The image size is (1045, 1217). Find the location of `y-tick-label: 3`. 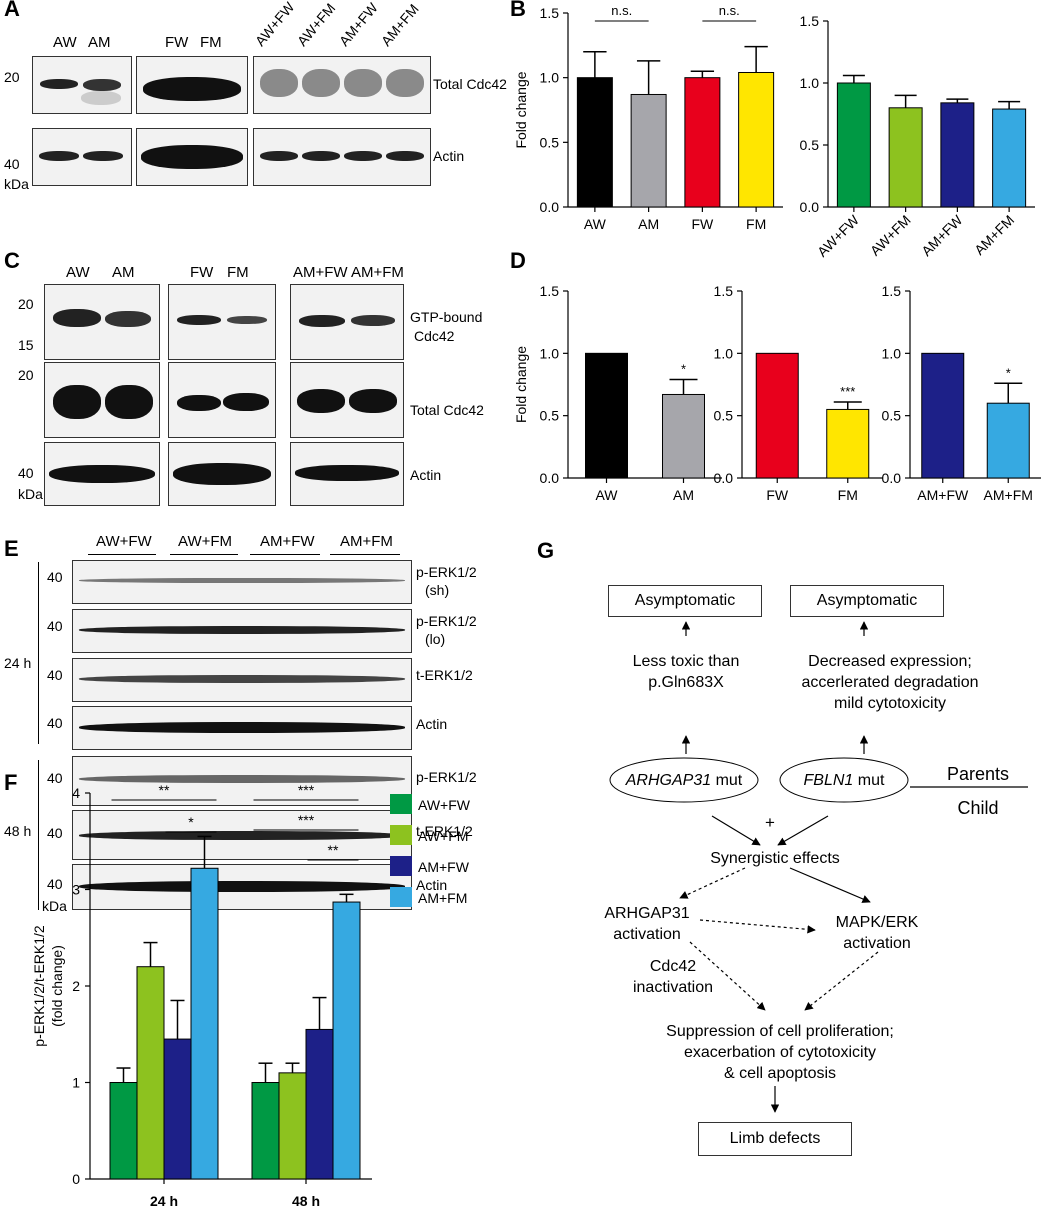

y-tick-label: 3 is located at coordinates (76, 890).